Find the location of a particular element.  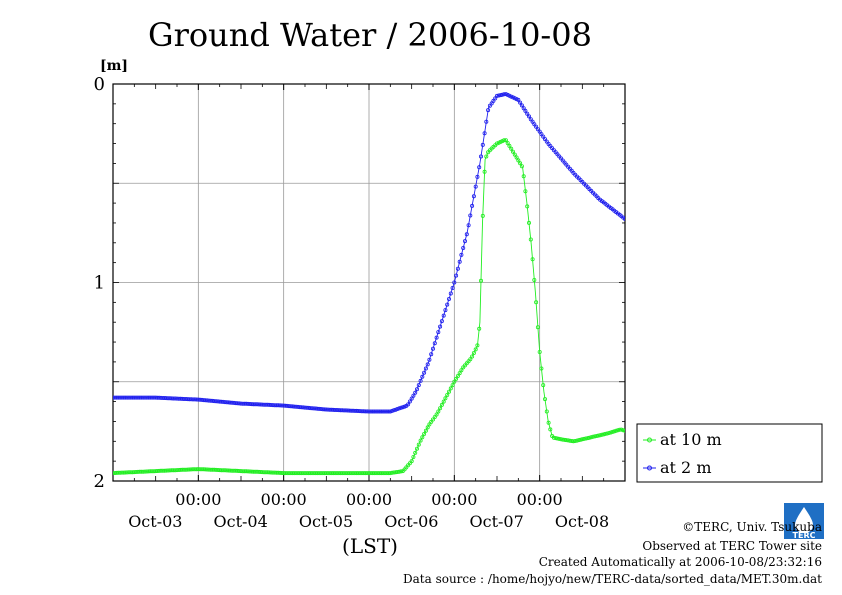

x-tick-date: Oct-04 is located at coordinates (241, 521).